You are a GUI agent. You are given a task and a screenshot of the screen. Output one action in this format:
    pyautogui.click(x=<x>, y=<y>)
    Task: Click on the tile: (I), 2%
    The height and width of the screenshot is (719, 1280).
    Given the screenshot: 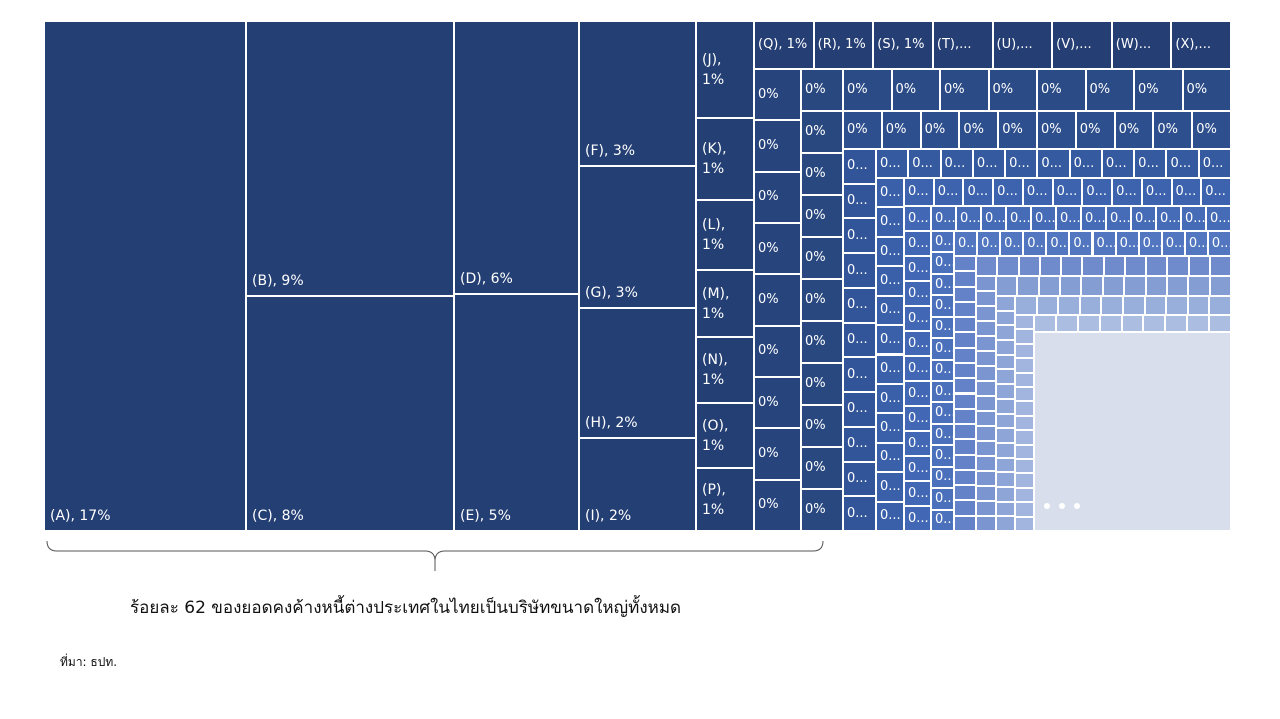 What is the action you would take?
    pyautogui.click(x=637, y=484)
    